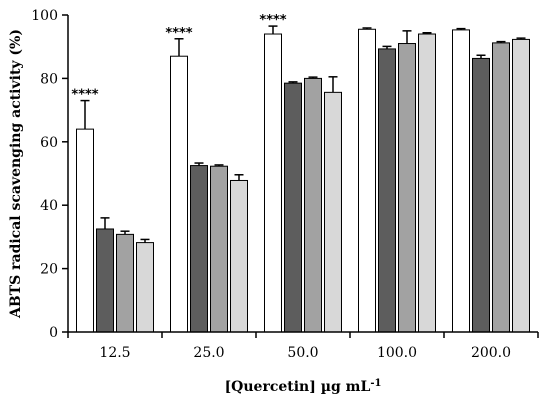 The width and height of the screenshot is (550, 401). Describe the element at coordinates (16, 174) in the screenshot. I see `y-axis-title: ABTS radical scavenging activity (%)` at that location.